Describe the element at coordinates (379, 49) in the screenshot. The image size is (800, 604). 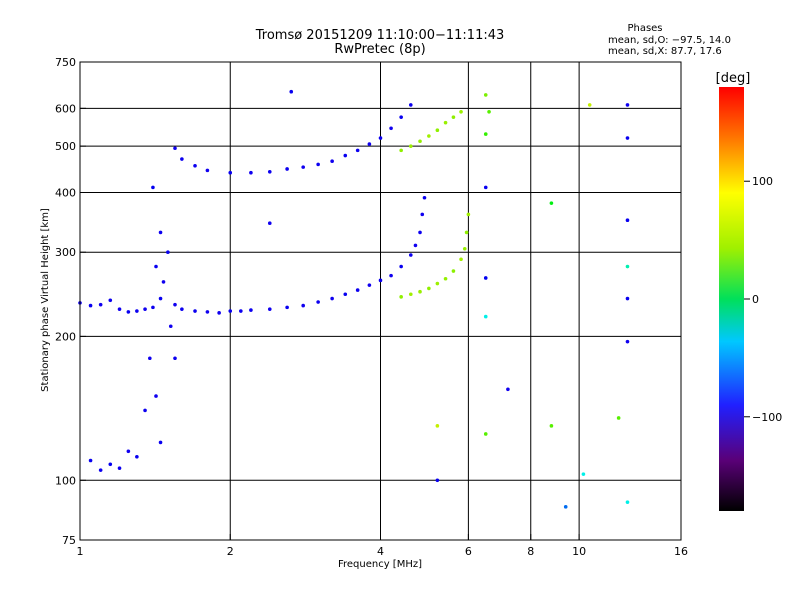
I see `chart-subtitle: RwPretec (8p)` at that location.